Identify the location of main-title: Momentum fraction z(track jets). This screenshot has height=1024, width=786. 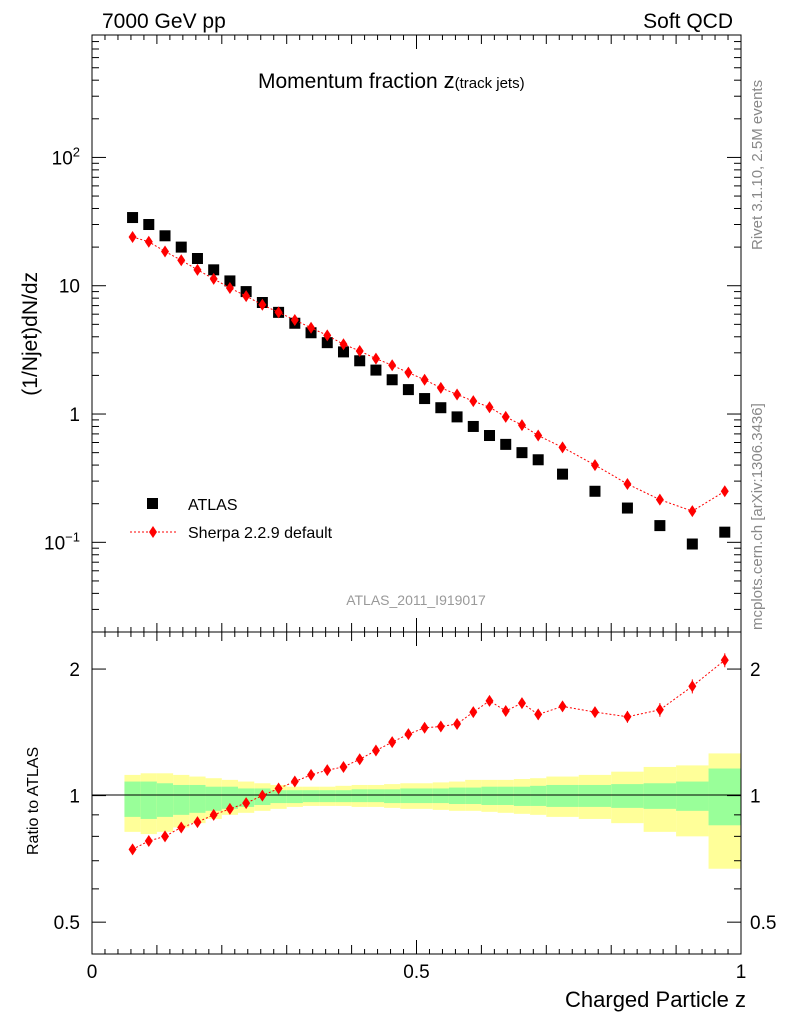
(391, 80).